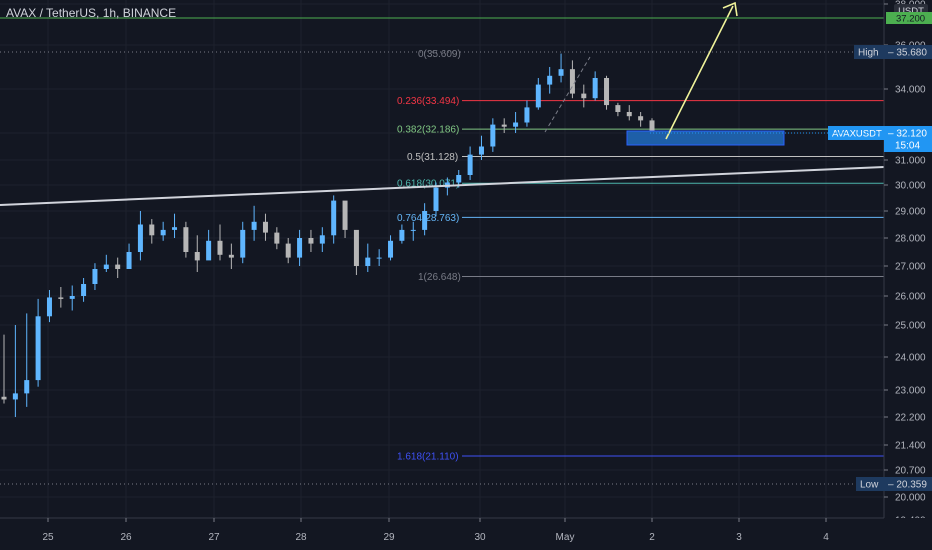 The width and height of the screenshot is (932, 550). What do you see at coordinates (214, 537) in the screenshot?
I see `time-tick-label: 27` at bounding box center [214, 537].